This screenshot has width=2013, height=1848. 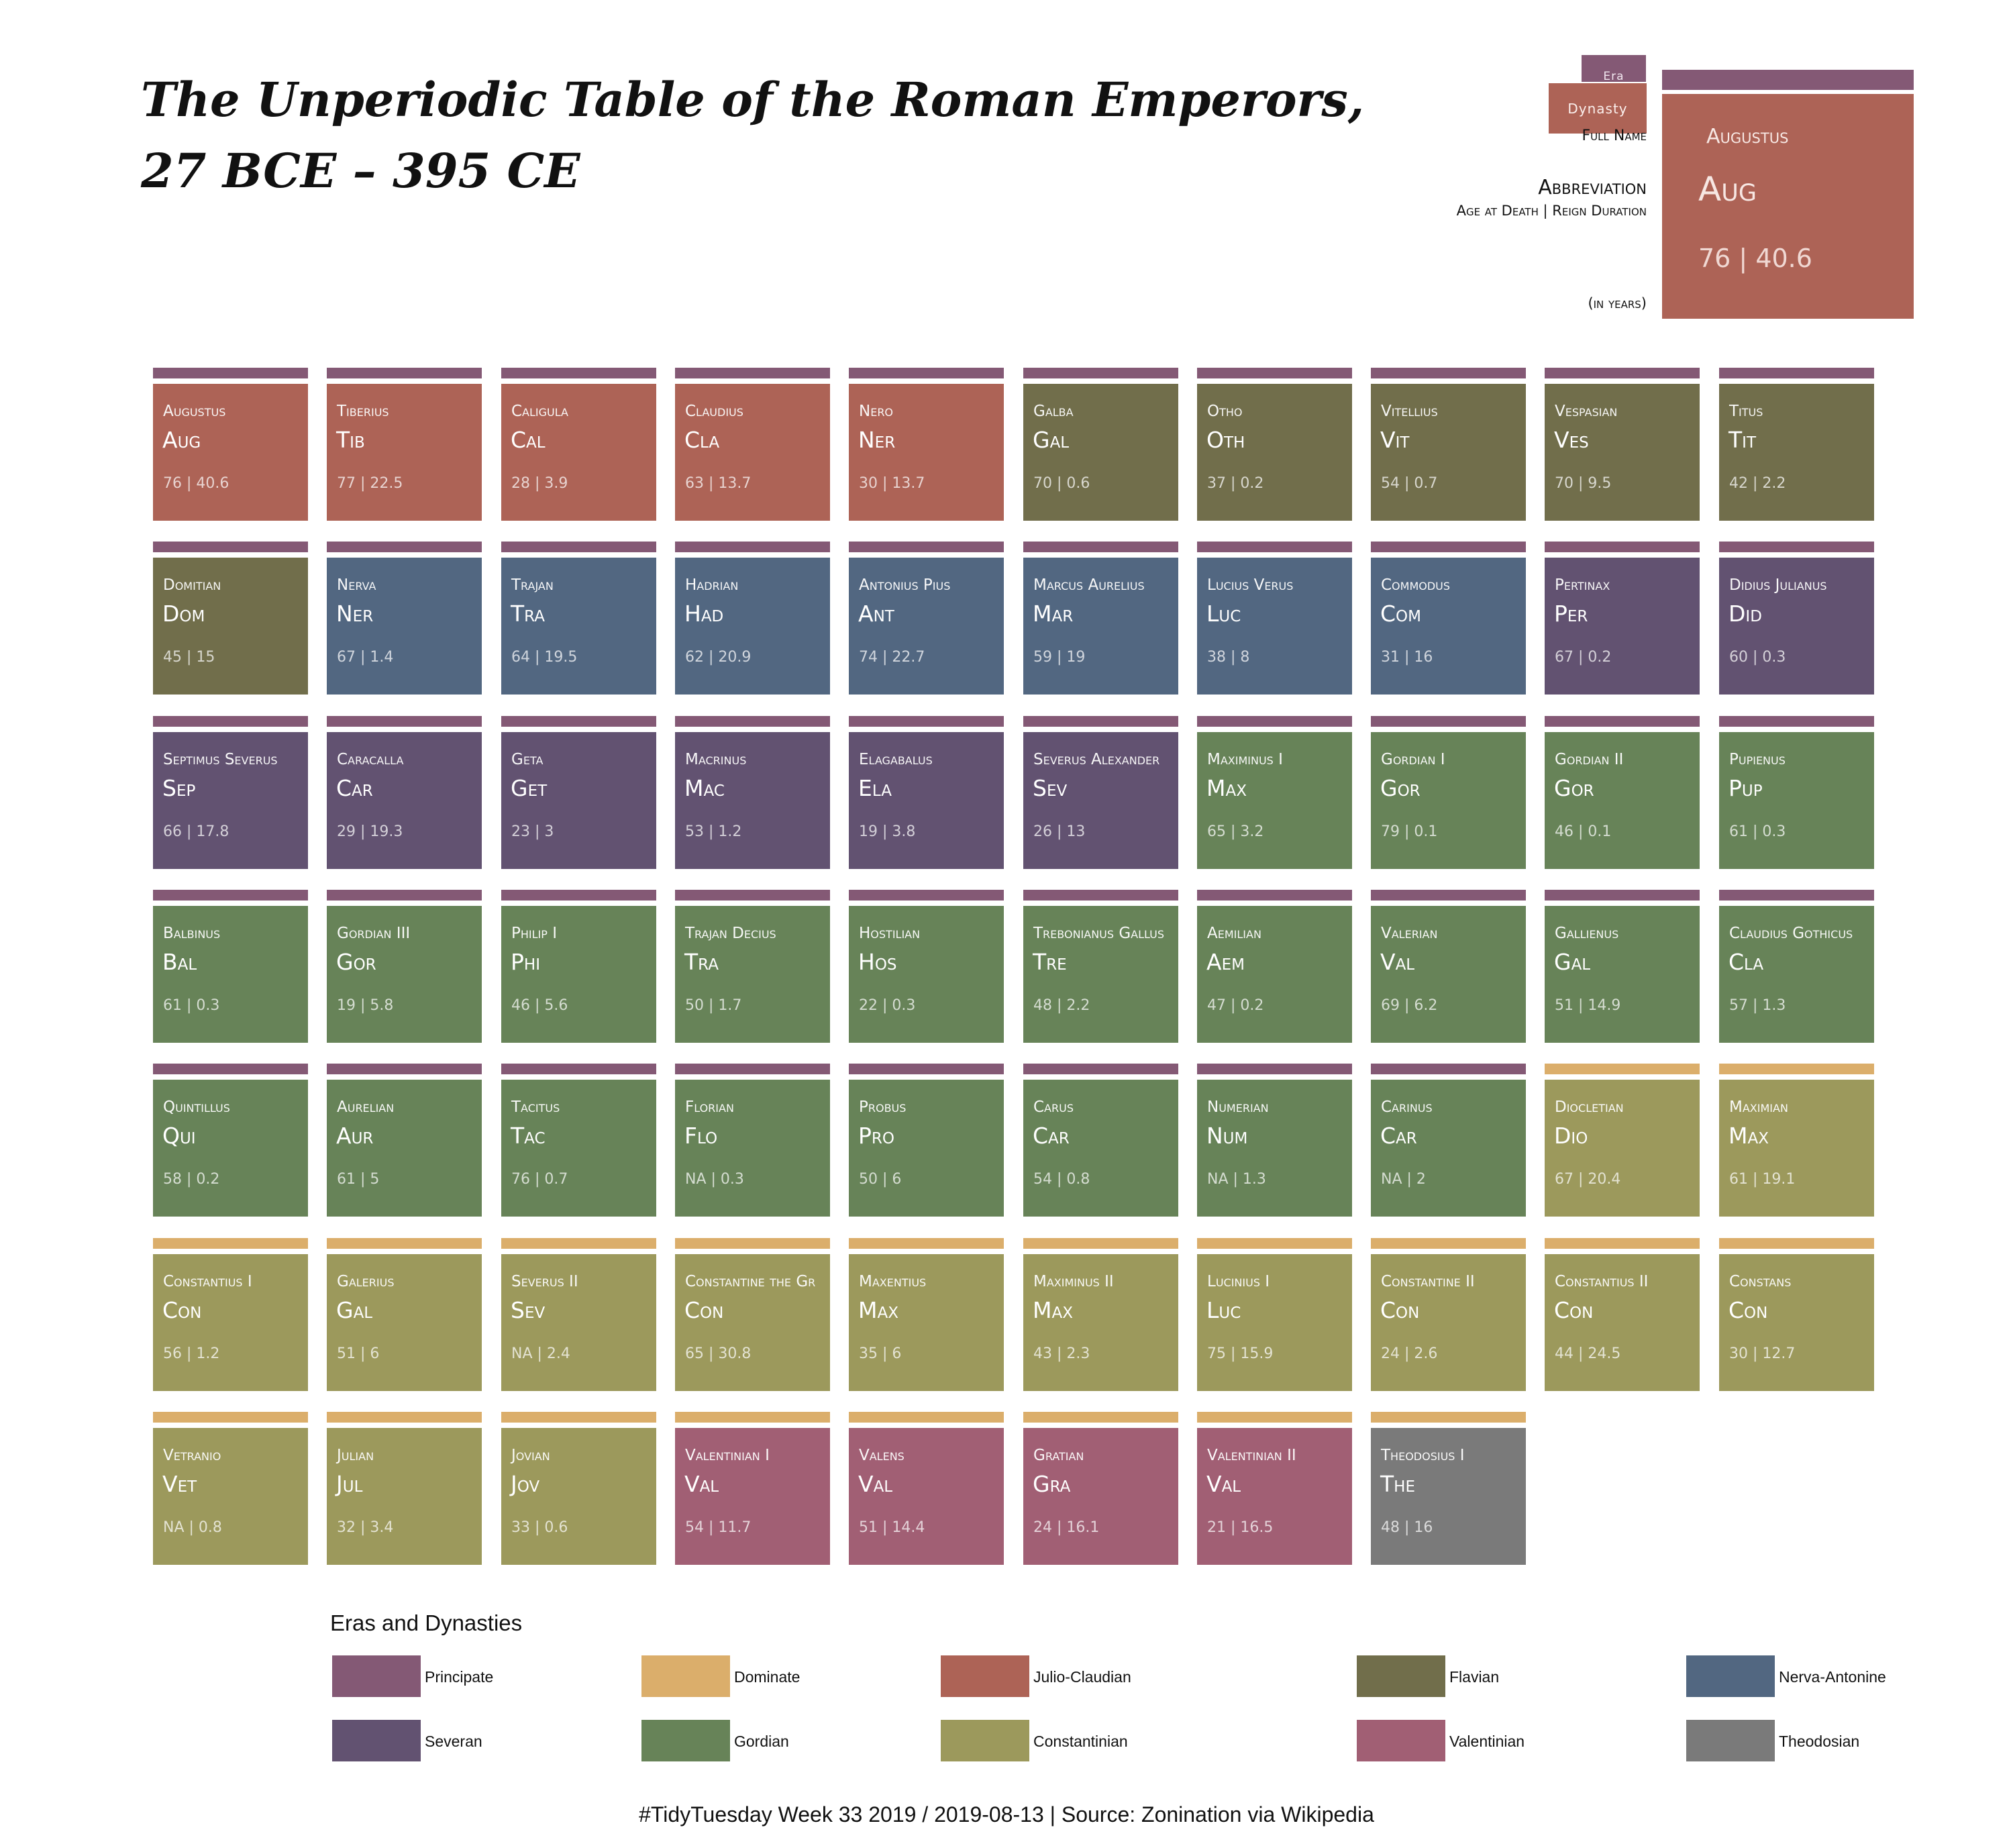 What do you see at coordinates (1409, 483) in the screenshot?
I see `emperor-age-reign: 54 | 0.7` at bounding box center [1409, 483].